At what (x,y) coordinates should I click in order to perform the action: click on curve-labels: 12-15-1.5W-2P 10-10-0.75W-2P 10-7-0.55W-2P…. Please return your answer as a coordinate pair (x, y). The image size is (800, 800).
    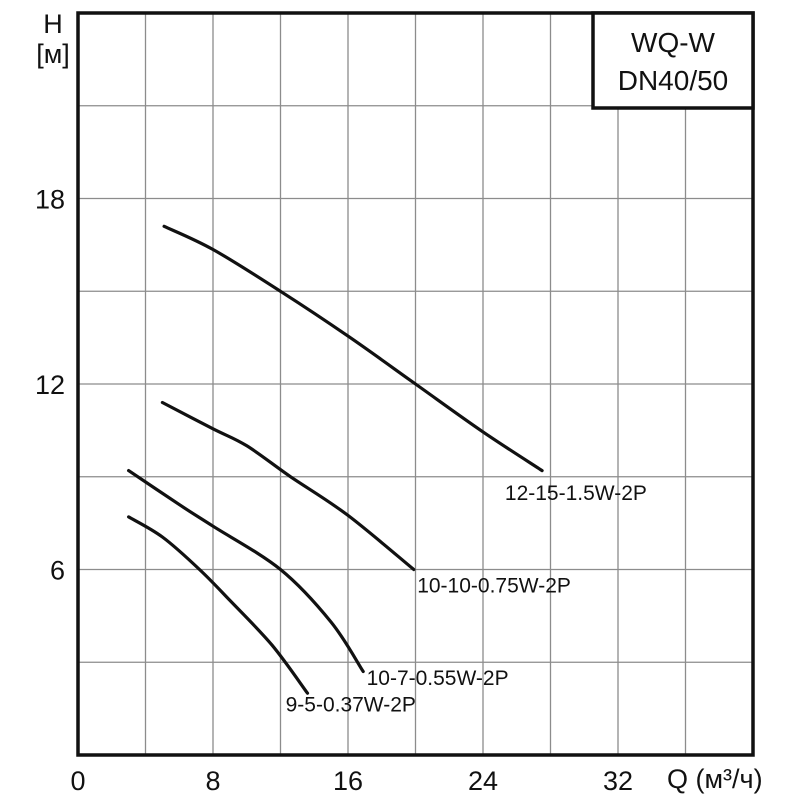
    Looking at the image, I should click on (466, 599).